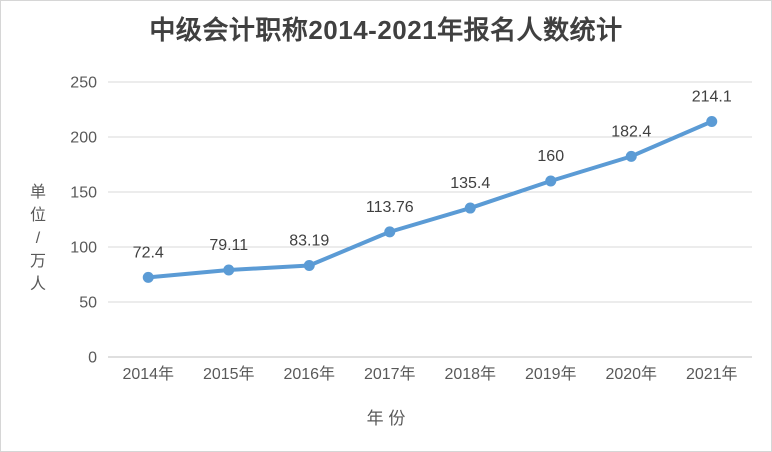 This screenshot has height=452, width=772. Describe the element at coordinates (386, 30) in the screenshot. I see `chart-title: 中级会计职称2014-2021年报名人数统计` at that location.